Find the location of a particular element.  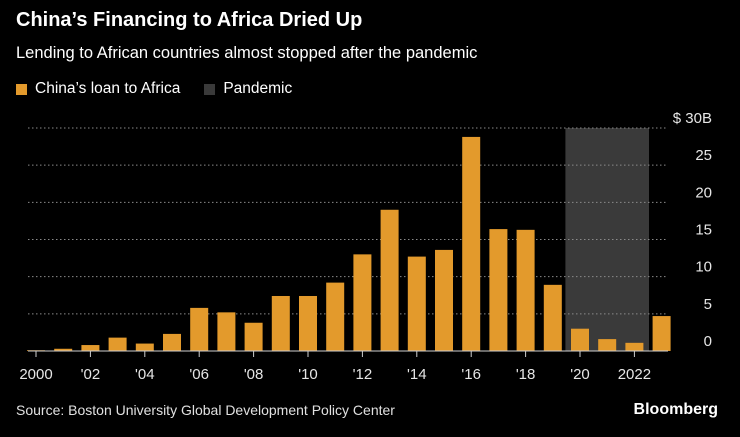

x-tick-label: '04 is located at coordinates (145, 374).